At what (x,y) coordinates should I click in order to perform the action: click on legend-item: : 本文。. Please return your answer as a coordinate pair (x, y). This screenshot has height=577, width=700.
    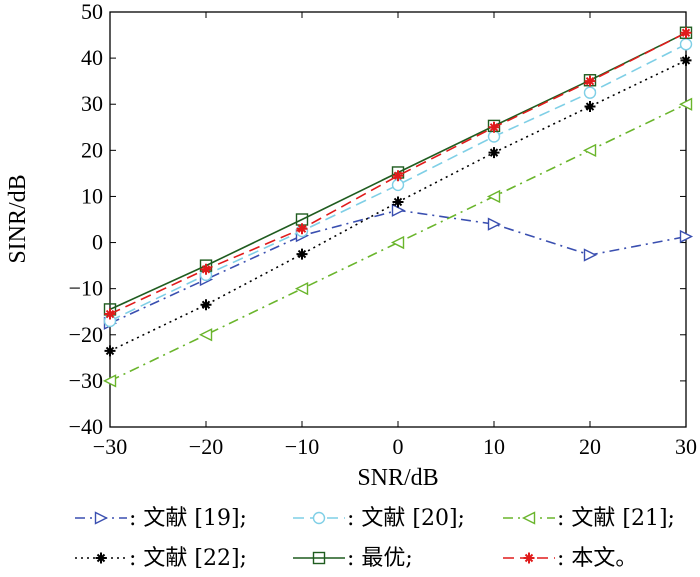
    Looking at the image, I should click on (570, 558).